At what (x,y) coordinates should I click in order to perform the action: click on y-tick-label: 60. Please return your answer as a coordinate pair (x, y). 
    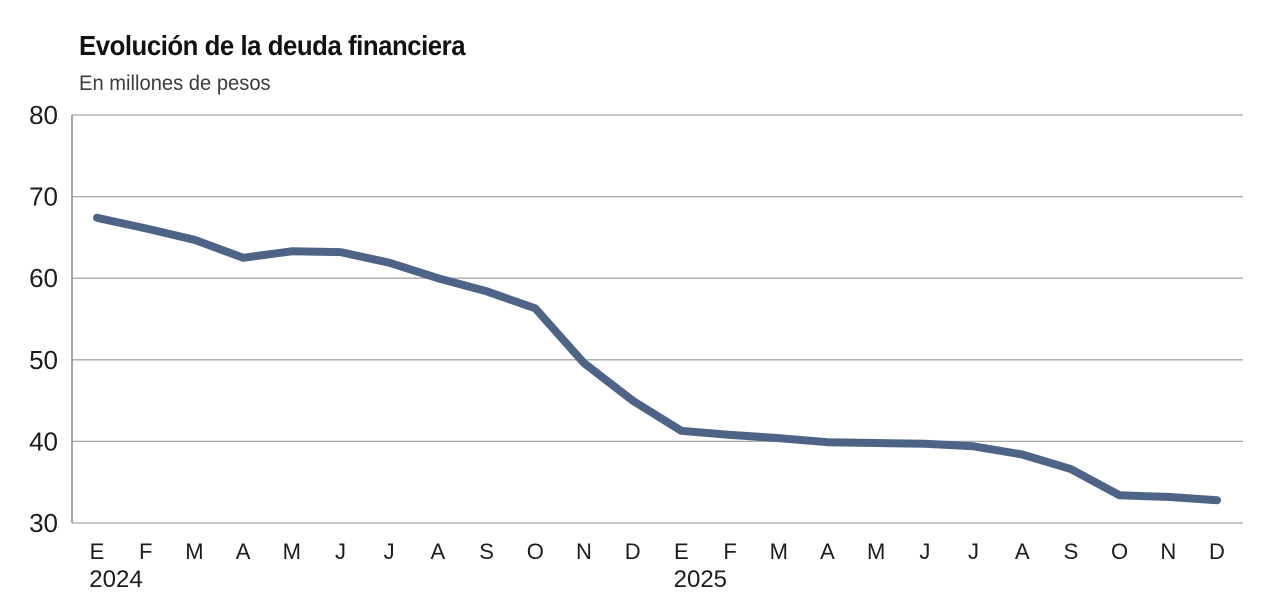
    Looking at the image, I should click on (43, 278).